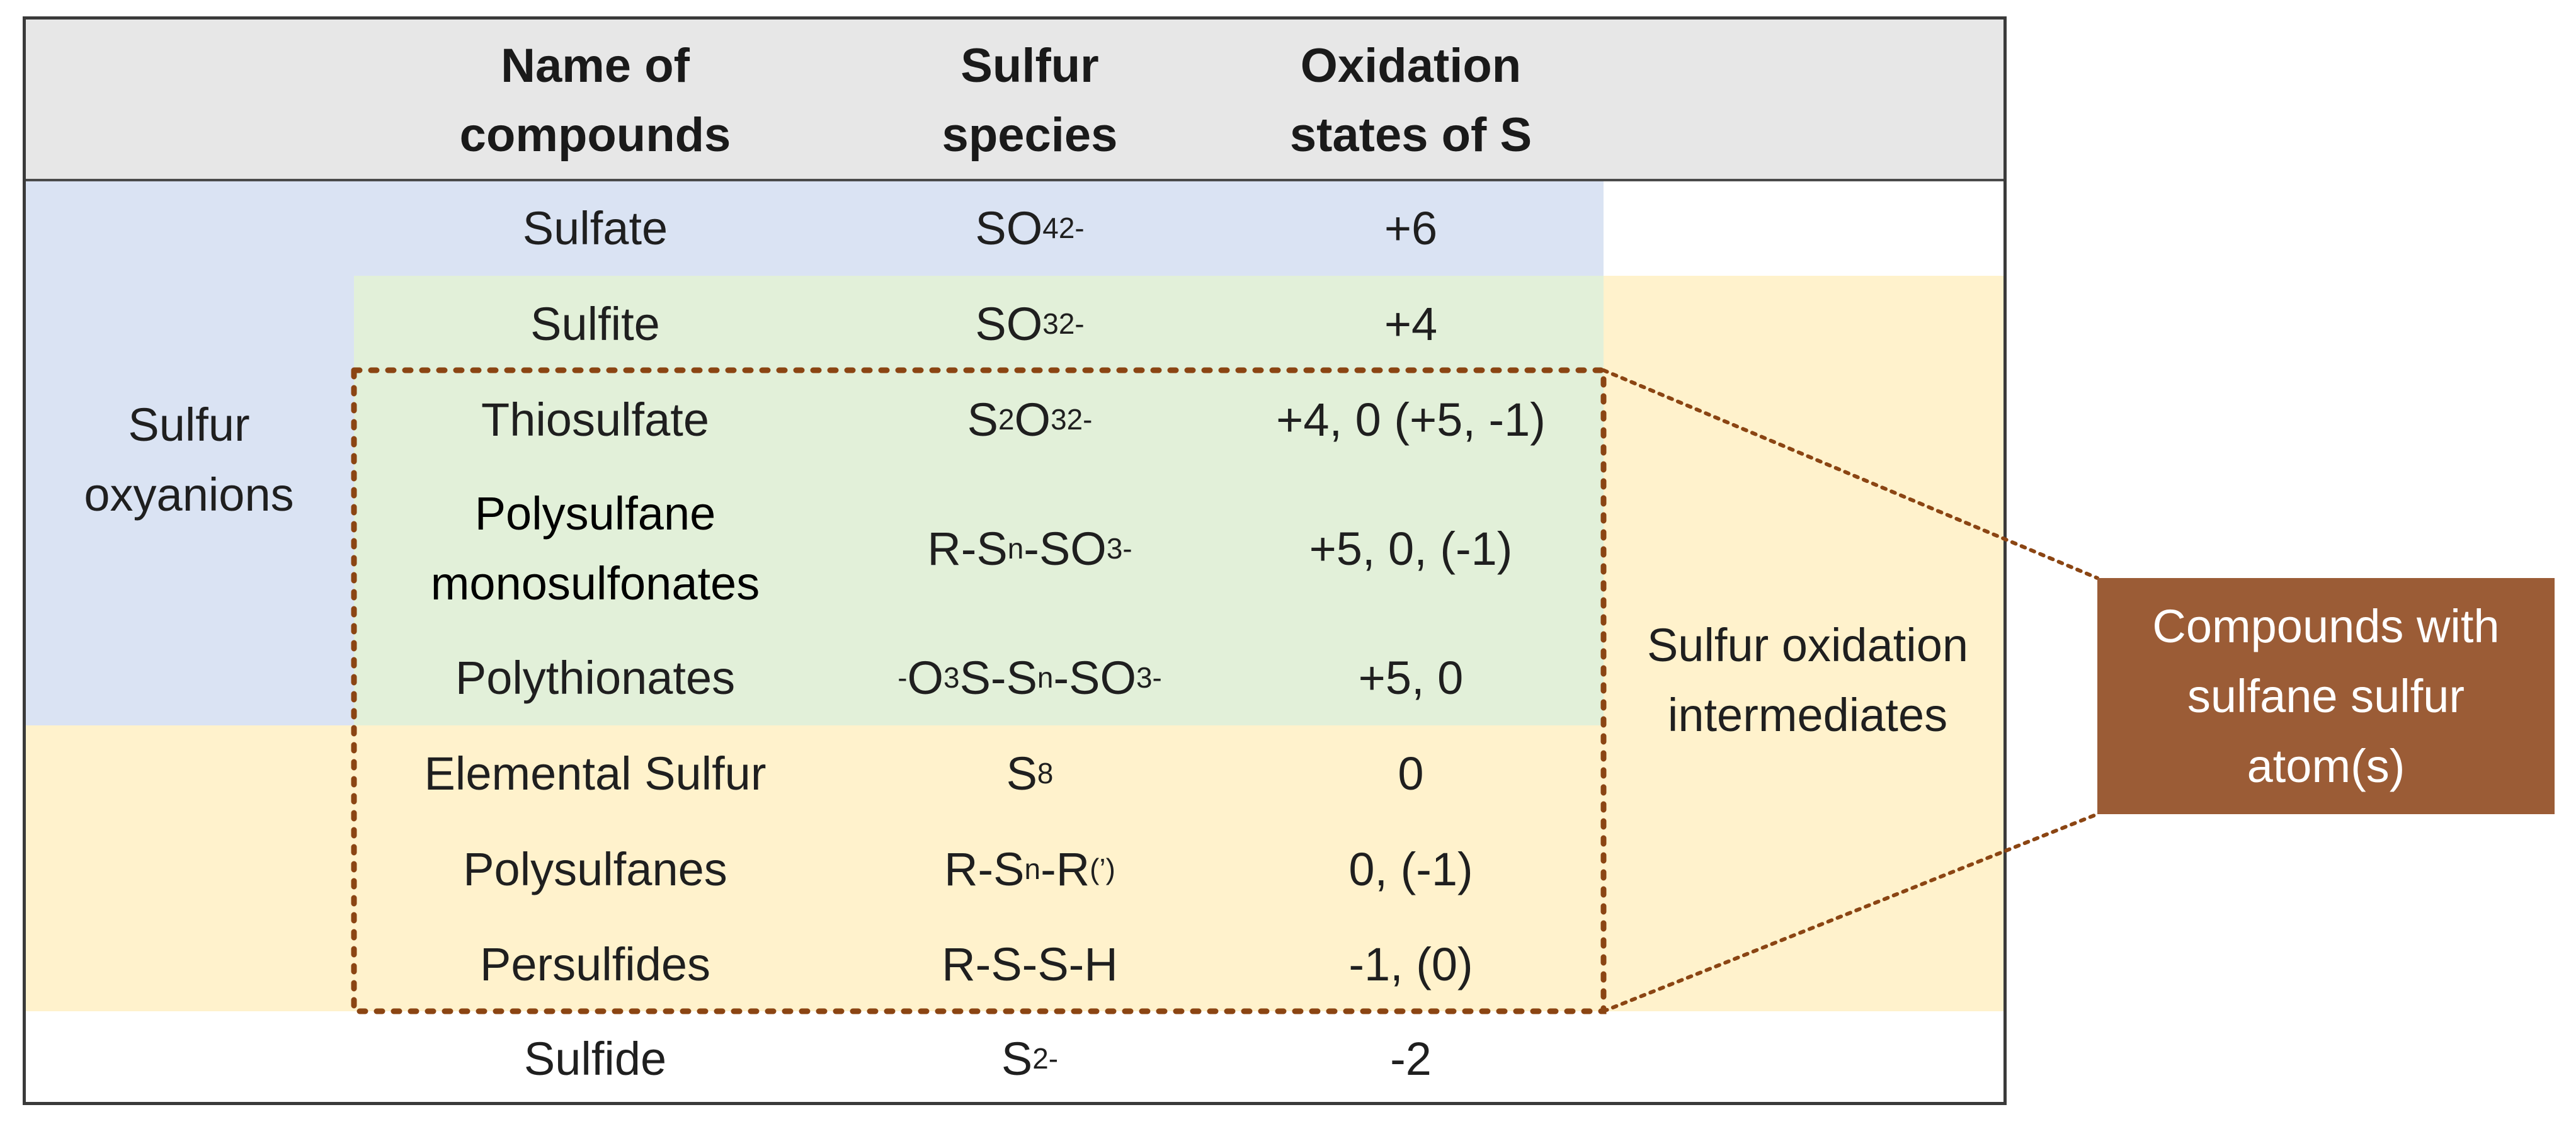 The image size is (2576, 1129). I want to click on connector-line-bottom, so click(1850, 912).